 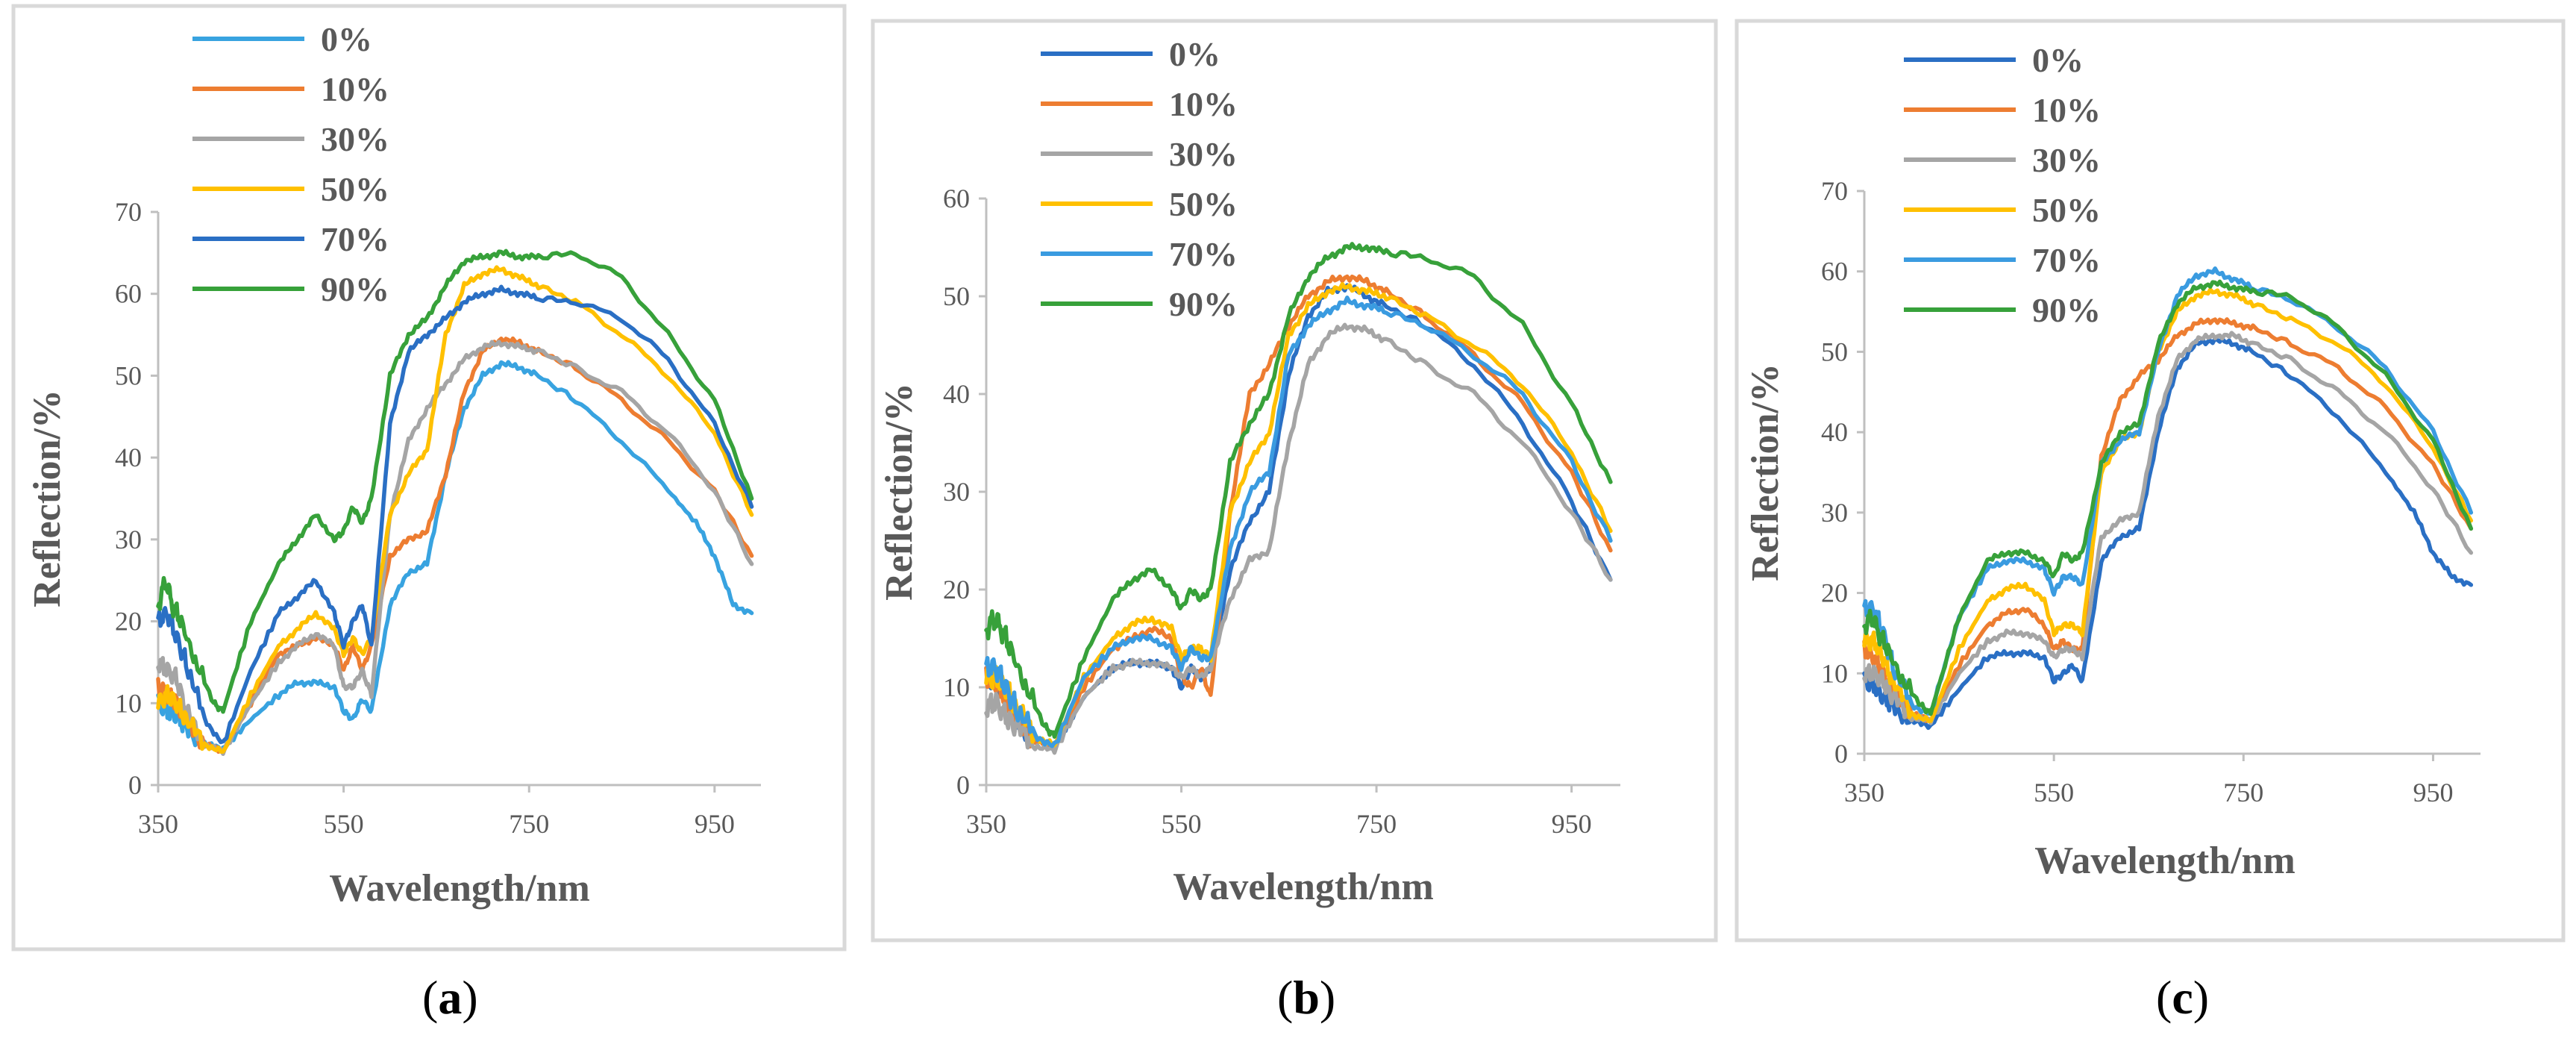 I want to click on series-line-50pct, so click(x=2168, y=505).